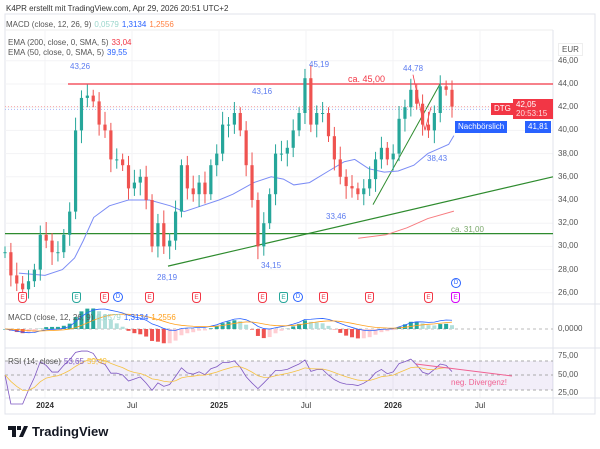  I want to click on trendline, so click(360, 221).